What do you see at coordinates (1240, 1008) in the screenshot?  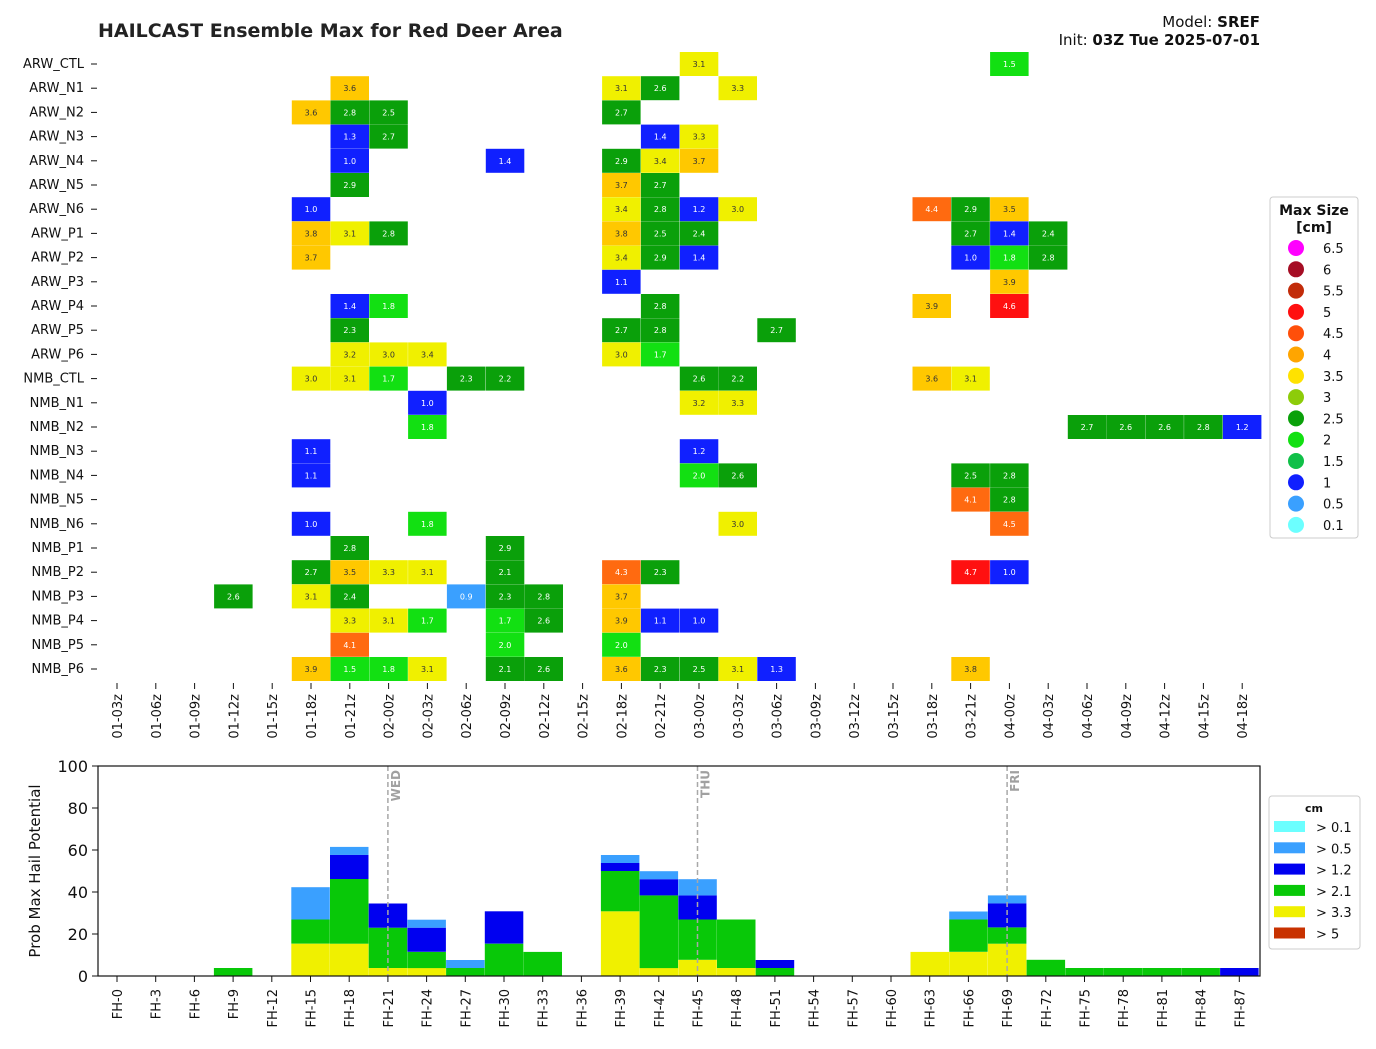 I see `prob-x-tick-label: FH-87` at bounding box center [1240, 1008].